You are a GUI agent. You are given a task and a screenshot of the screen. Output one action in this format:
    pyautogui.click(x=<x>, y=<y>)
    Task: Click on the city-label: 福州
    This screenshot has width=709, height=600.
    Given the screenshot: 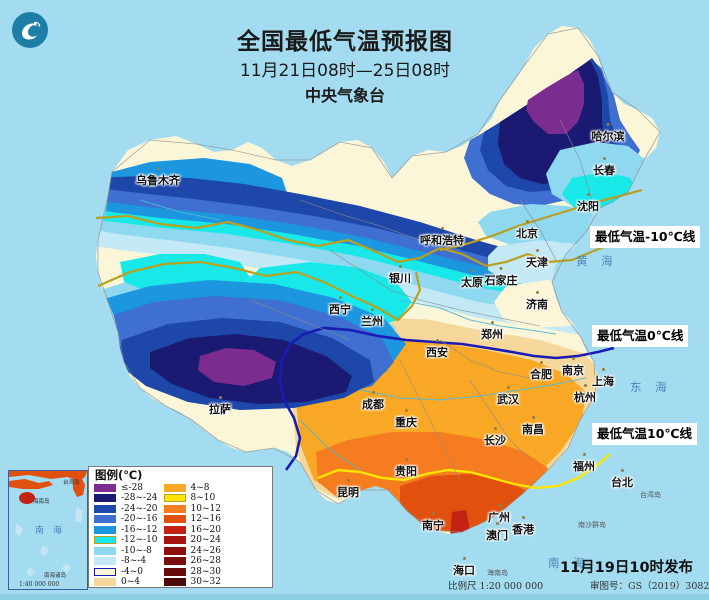 What is the action you would take?
    pyautogui.click(x=584, y=463)
    